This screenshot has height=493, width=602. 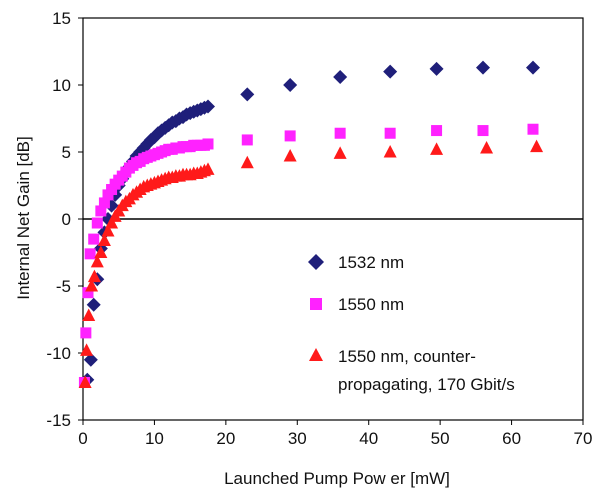 I want to click on x-axis-title: Launched Pump Pow er [mW], so click(x=337, y=478).